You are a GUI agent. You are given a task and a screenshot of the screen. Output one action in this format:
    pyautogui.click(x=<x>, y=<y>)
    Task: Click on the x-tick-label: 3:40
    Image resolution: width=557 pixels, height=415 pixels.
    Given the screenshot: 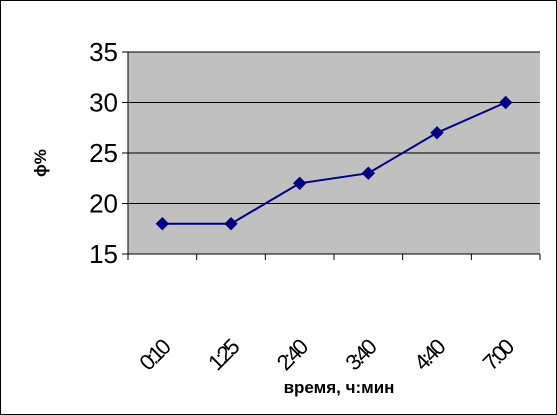 What is the action you would take?
    pyautogui.click(x=360, y=354)
    